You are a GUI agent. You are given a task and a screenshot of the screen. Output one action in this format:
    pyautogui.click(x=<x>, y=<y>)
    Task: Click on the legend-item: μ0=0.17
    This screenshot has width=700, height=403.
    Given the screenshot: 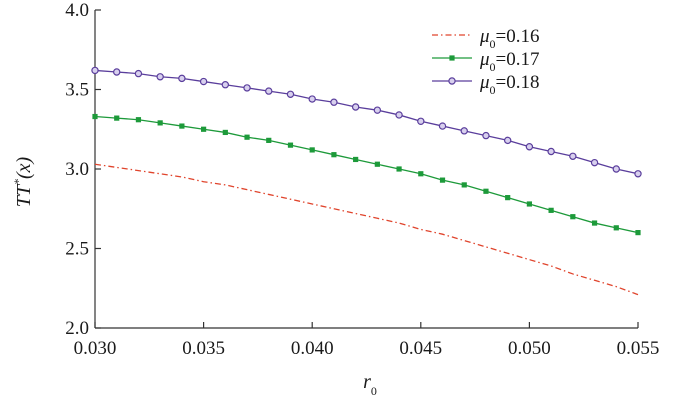 What is the action you would take?
    pyautogui.click(x=486, y=61)
    